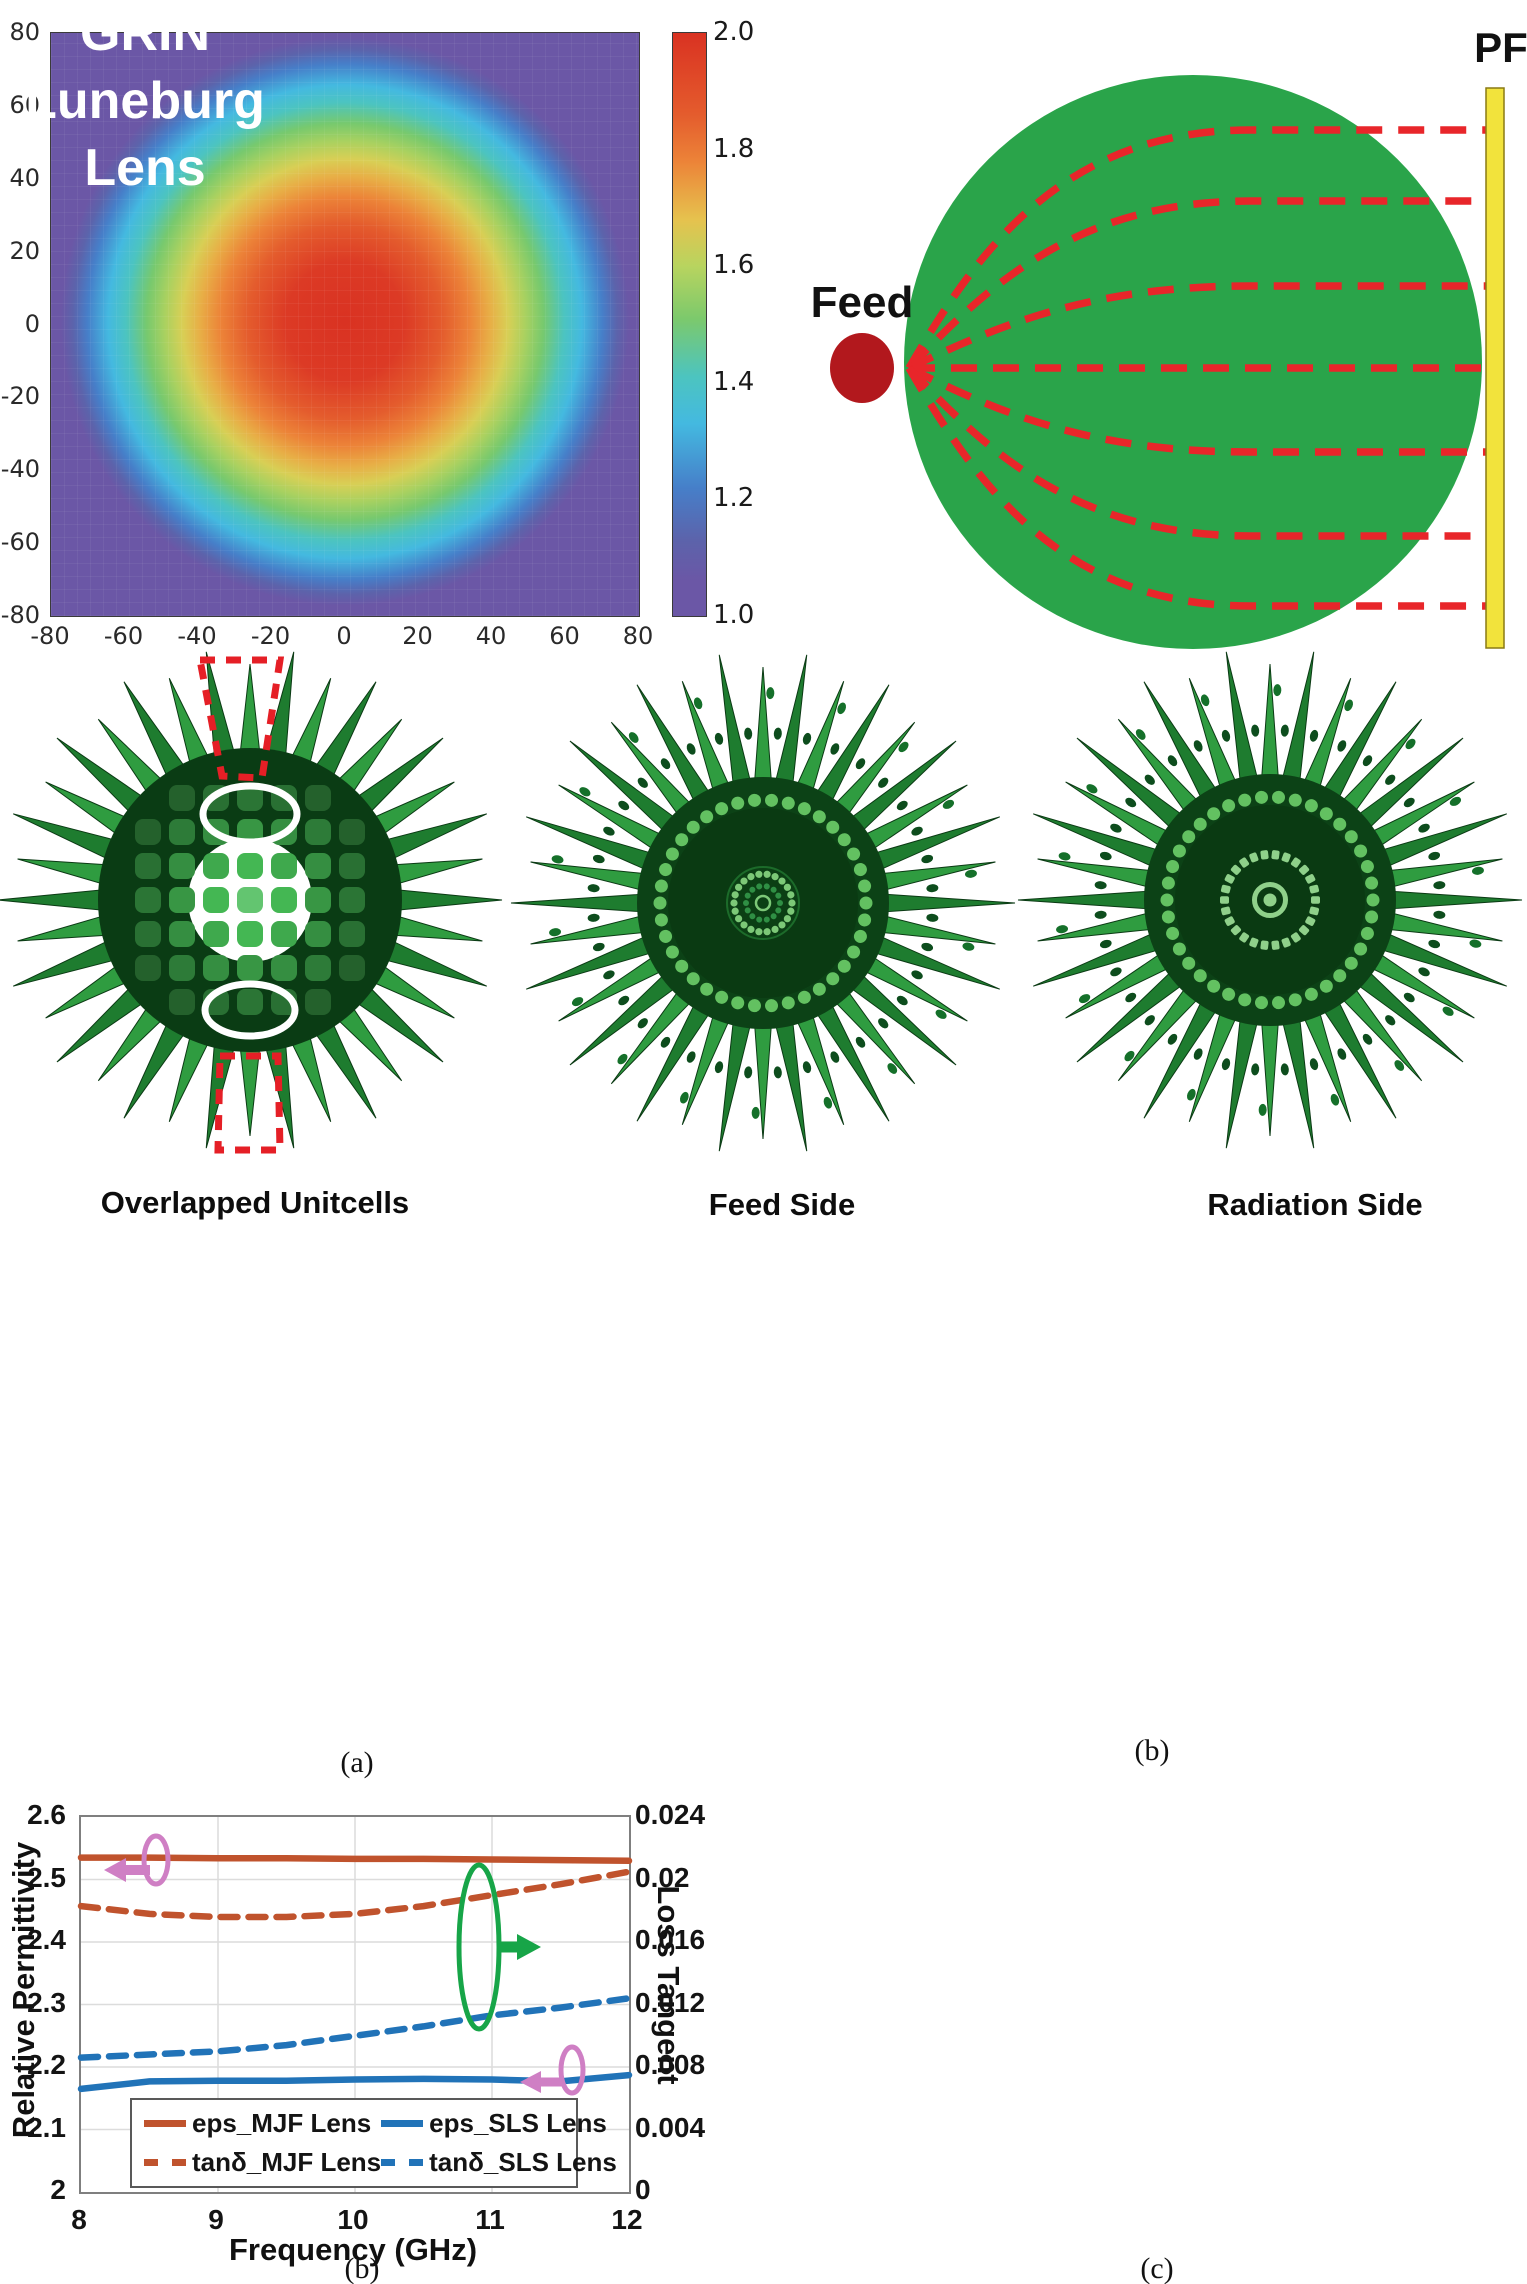 The width and height of the screenshot is (1527, 2284). I want to click on caption-a: (a), so click(357, 1762).